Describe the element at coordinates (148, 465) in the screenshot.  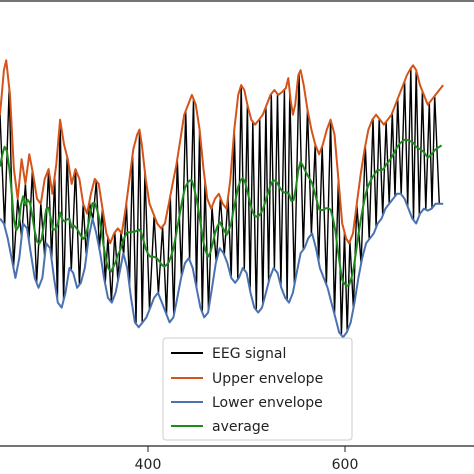
I see `x-tick-label-400: 400` at that location.